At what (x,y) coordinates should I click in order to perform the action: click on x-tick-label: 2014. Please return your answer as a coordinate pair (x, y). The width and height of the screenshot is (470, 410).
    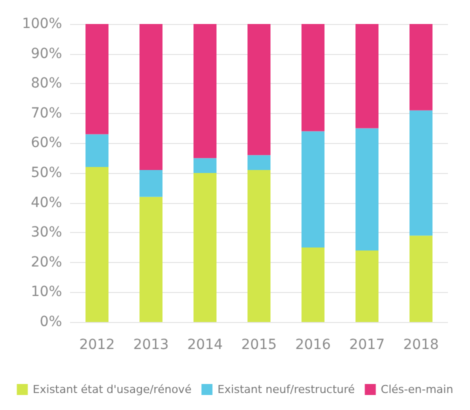
    Looking at the image, I should click on (205, 345).